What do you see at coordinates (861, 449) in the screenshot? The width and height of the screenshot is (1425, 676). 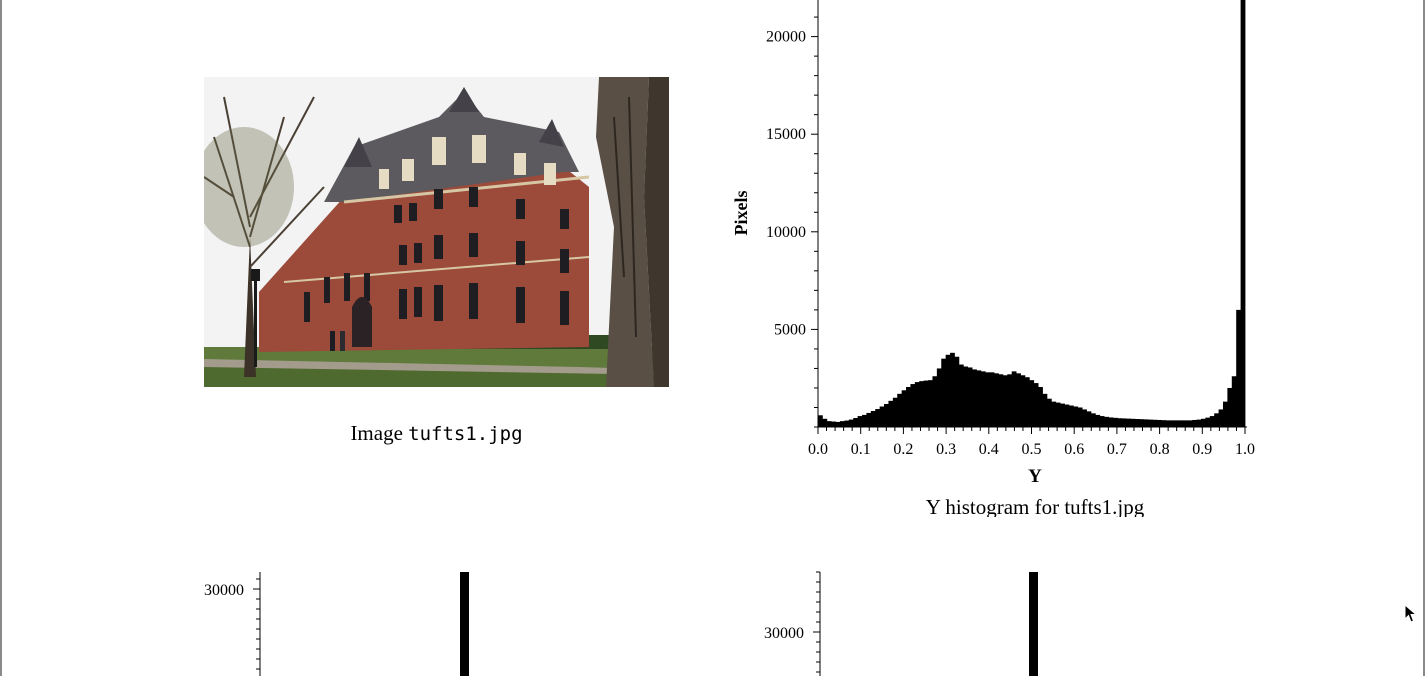 I see `x-tick-label: 0.1` at bounding box center [861, 449].